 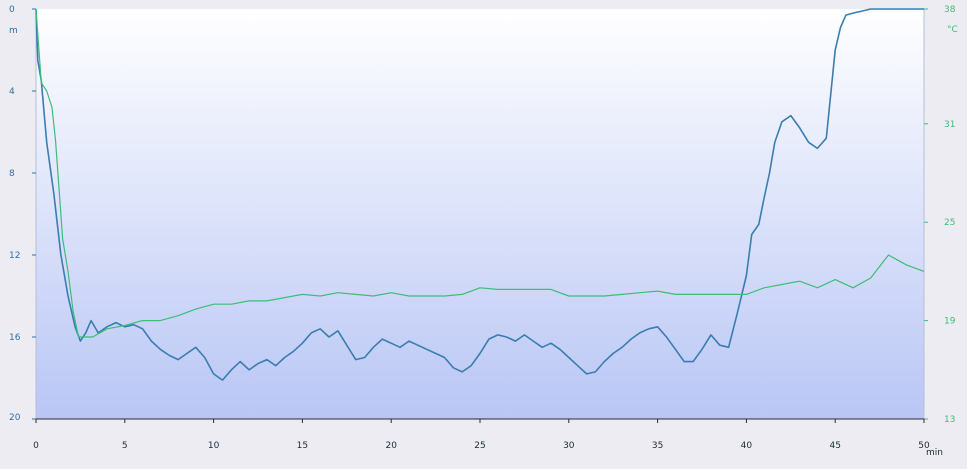 I want to click on x-tick-label: 50, so click(x=924, y=446).